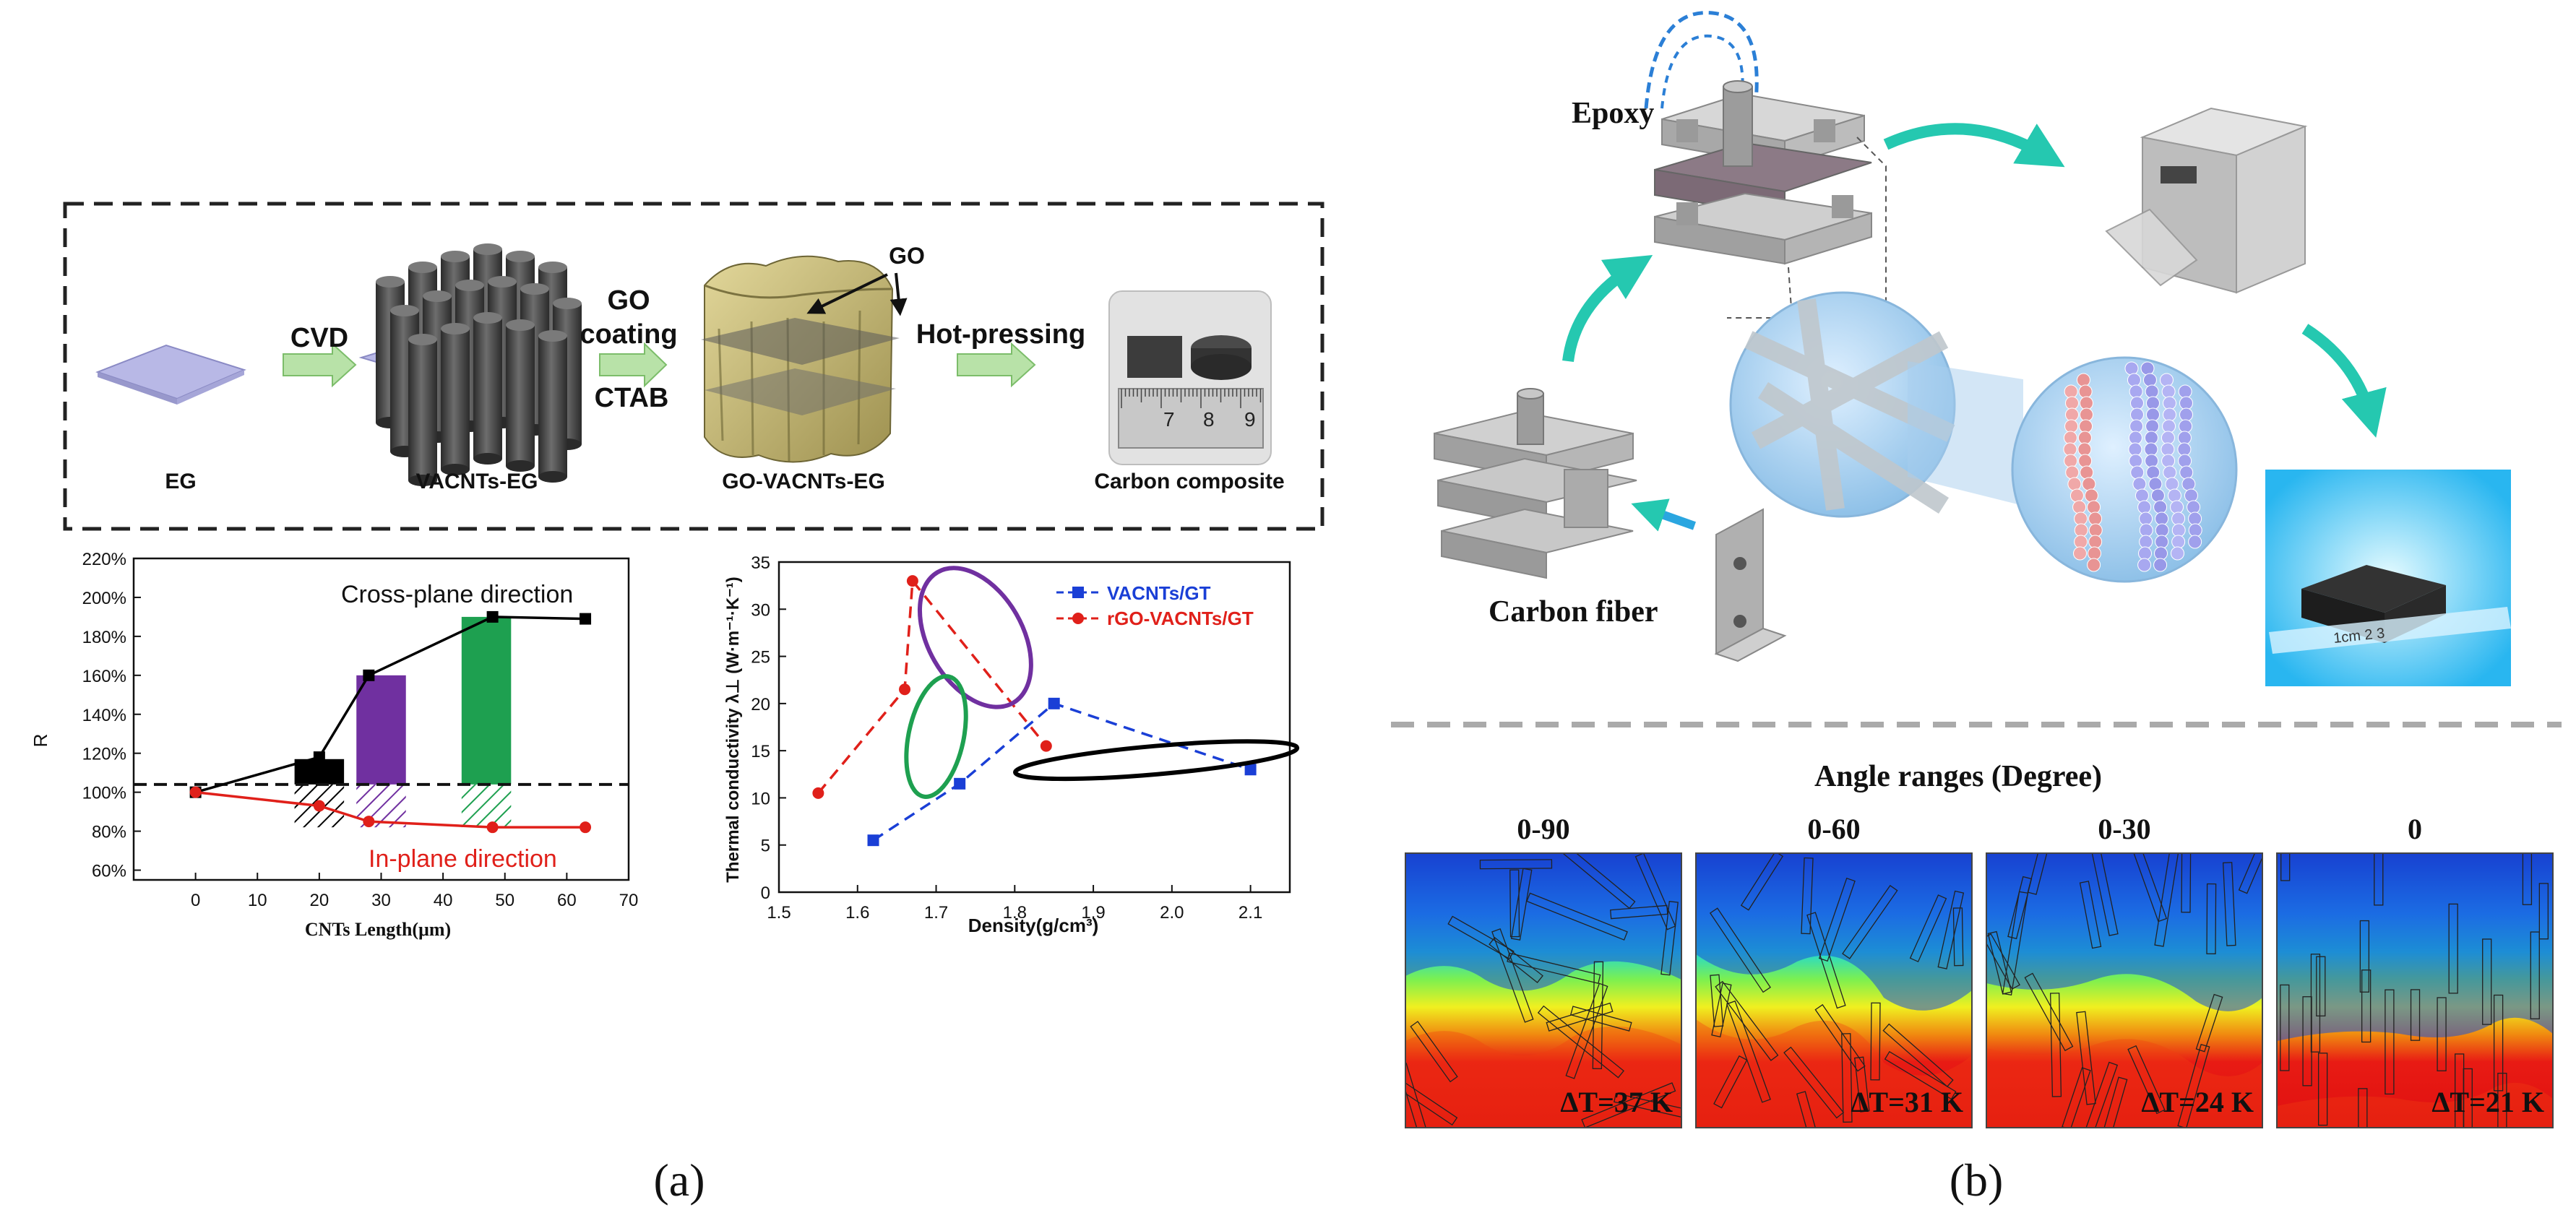  I want to click on chart2-xlabel: Density(g/cm³), so click(1033, 925).